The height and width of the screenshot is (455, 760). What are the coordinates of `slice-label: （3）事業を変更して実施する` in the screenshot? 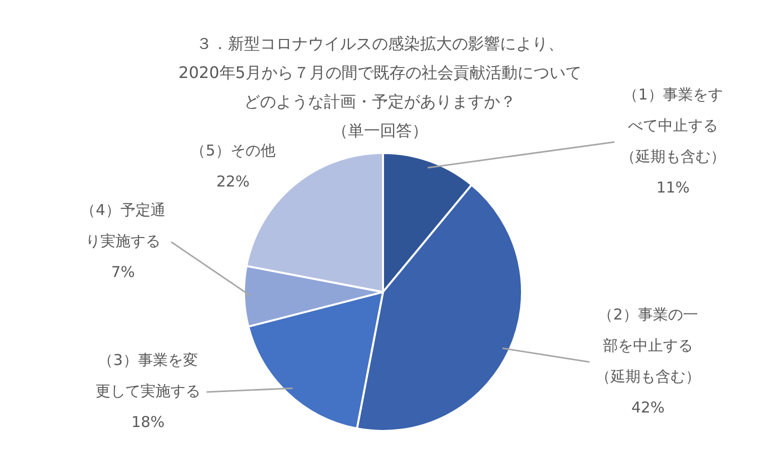 It's located at (148, 375).